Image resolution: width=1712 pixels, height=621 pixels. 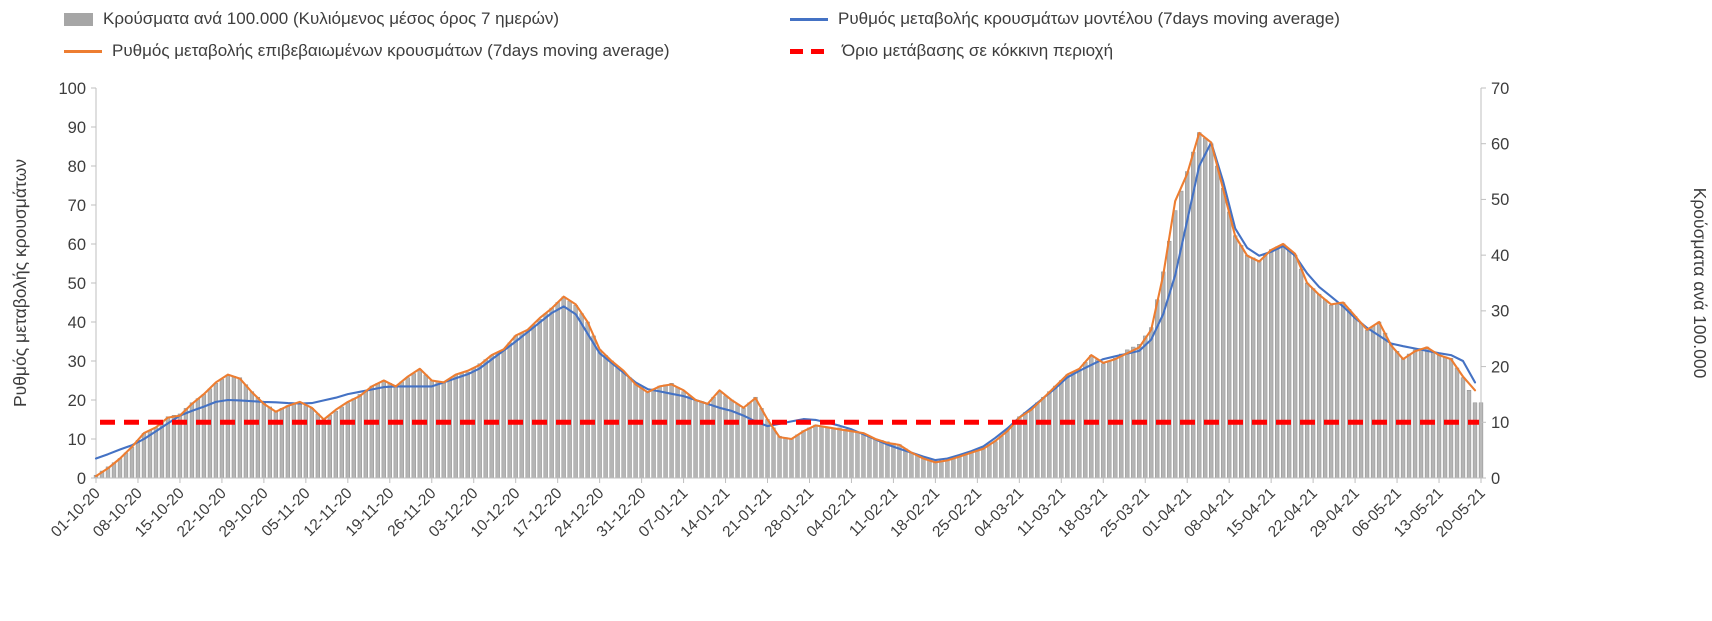 I want to click on left-axis-title: Ρυθμός μεταβολής κρουσμάτων, so click(x=20, y=283).